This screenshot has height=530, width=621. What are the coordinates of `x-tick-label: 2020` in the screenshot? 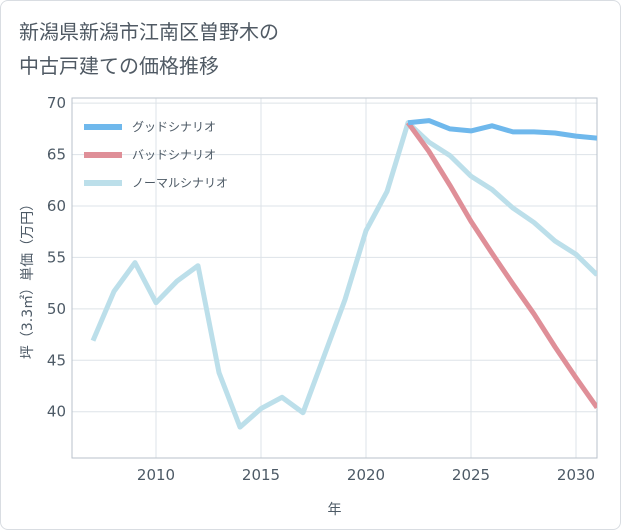 It's located at (366, 475).